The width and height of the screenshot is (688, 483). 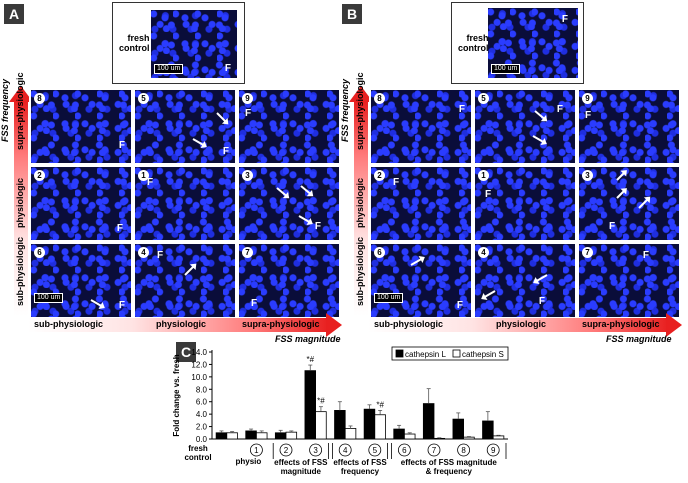 I want to click on y-tick-sub: sub-physiologic, so click(x=360, y=271).